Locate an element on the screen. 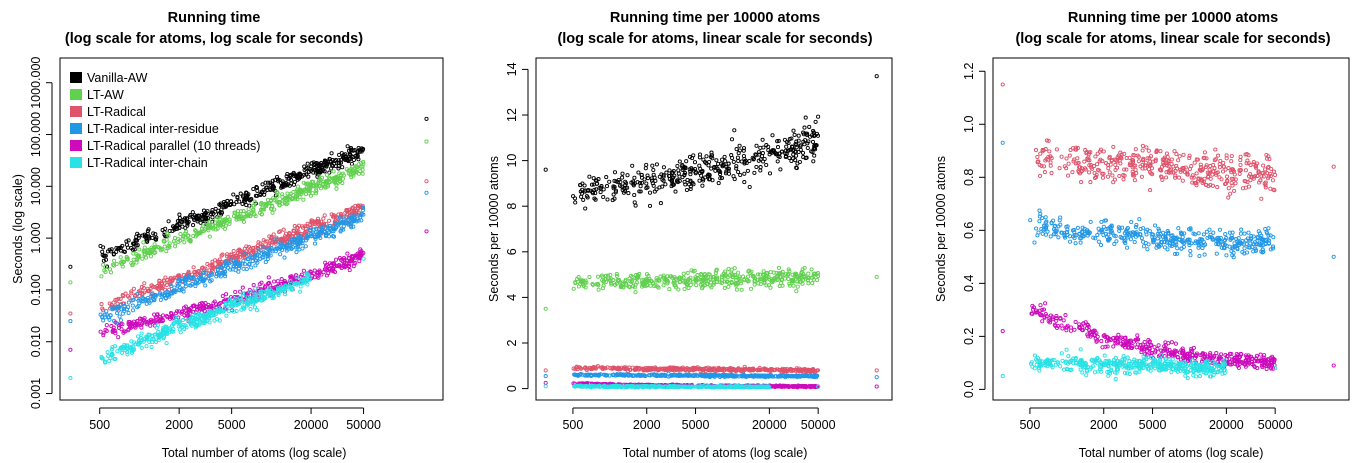 This screenshot has width=1355, height=463. legend-label-lt-radical-inter-chain: LT-Radical inter-chain is located at coordinates (147, 163).